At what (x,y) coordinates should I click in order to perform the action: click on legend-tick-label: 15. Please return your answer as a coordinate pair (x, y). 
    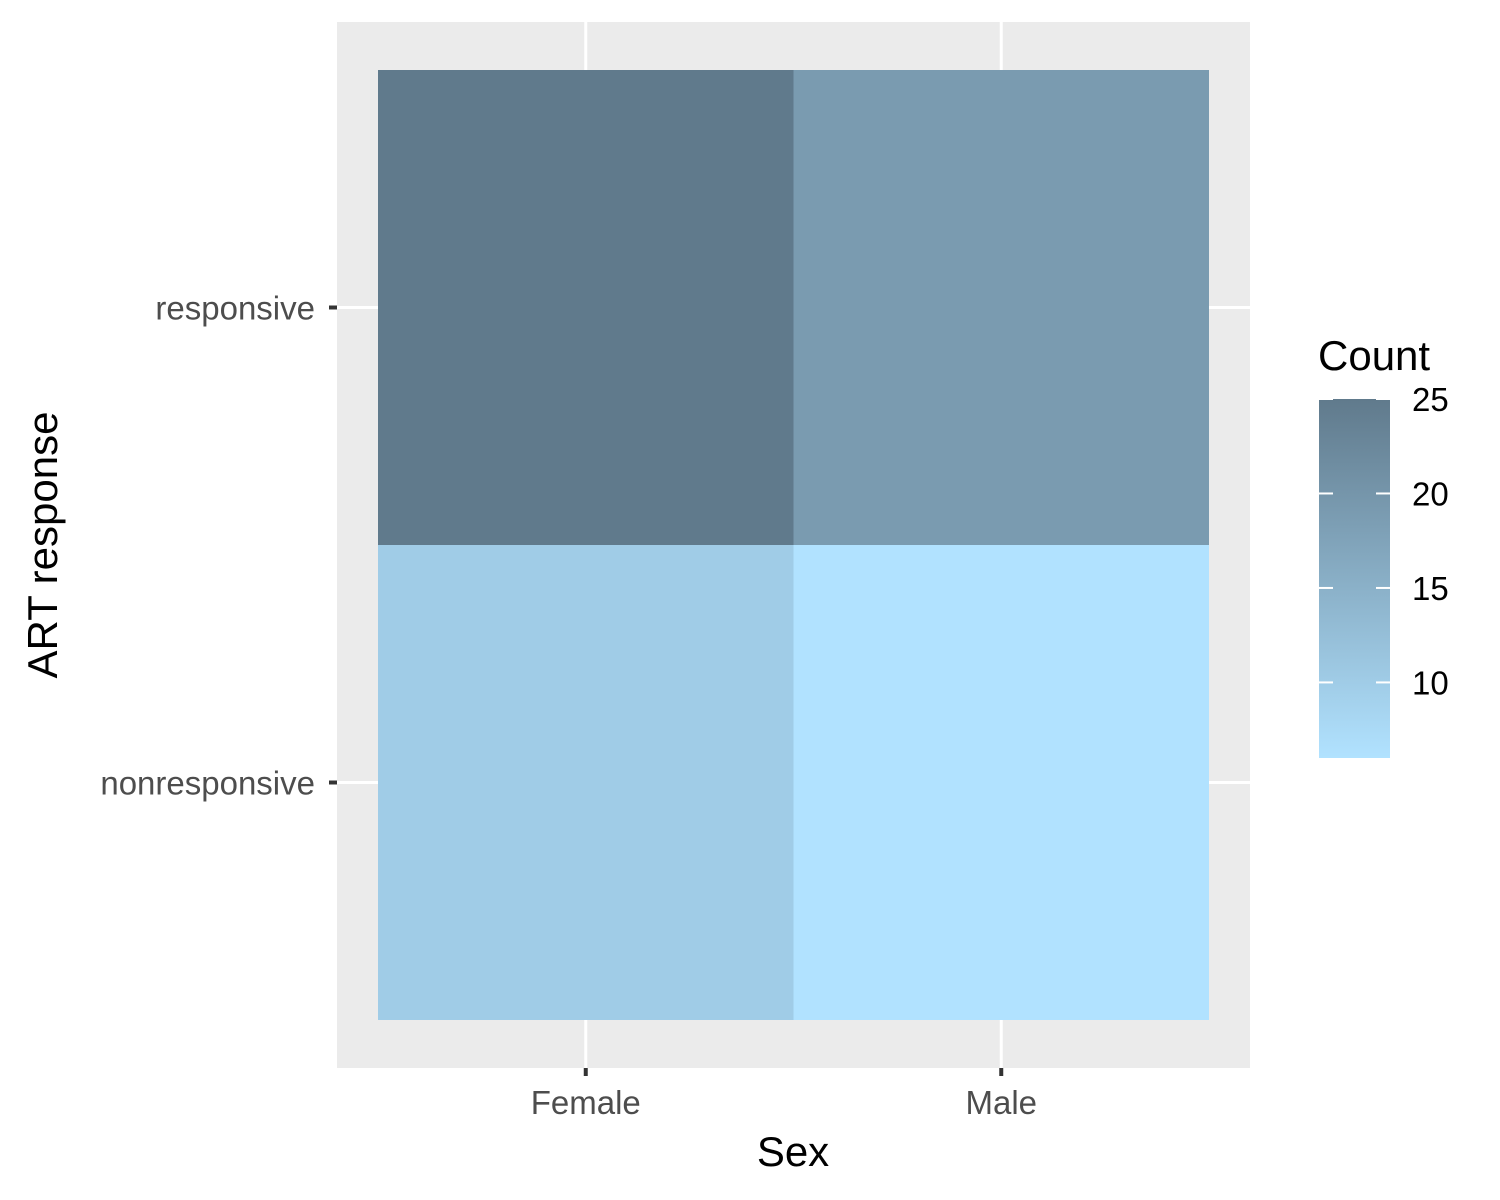
    Looking at the image, I should click on (1430, 588).